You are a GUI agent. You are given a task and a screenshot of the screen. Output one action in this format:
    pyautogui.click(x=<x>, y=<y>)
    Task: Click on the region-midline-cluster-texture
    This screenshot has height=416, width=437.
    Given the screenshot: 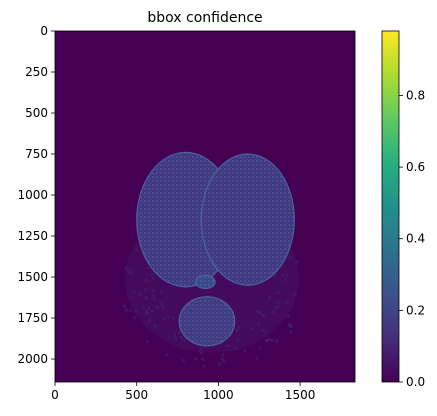 What is the action you would take?
    pyautogui.click(x=205, y=282)
    